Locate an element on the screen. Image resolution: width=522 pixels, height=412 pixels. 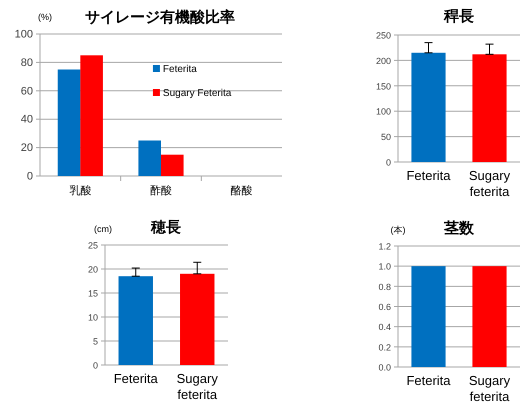
y-tick-label: 1.0 is located at coordinates (384, 267).